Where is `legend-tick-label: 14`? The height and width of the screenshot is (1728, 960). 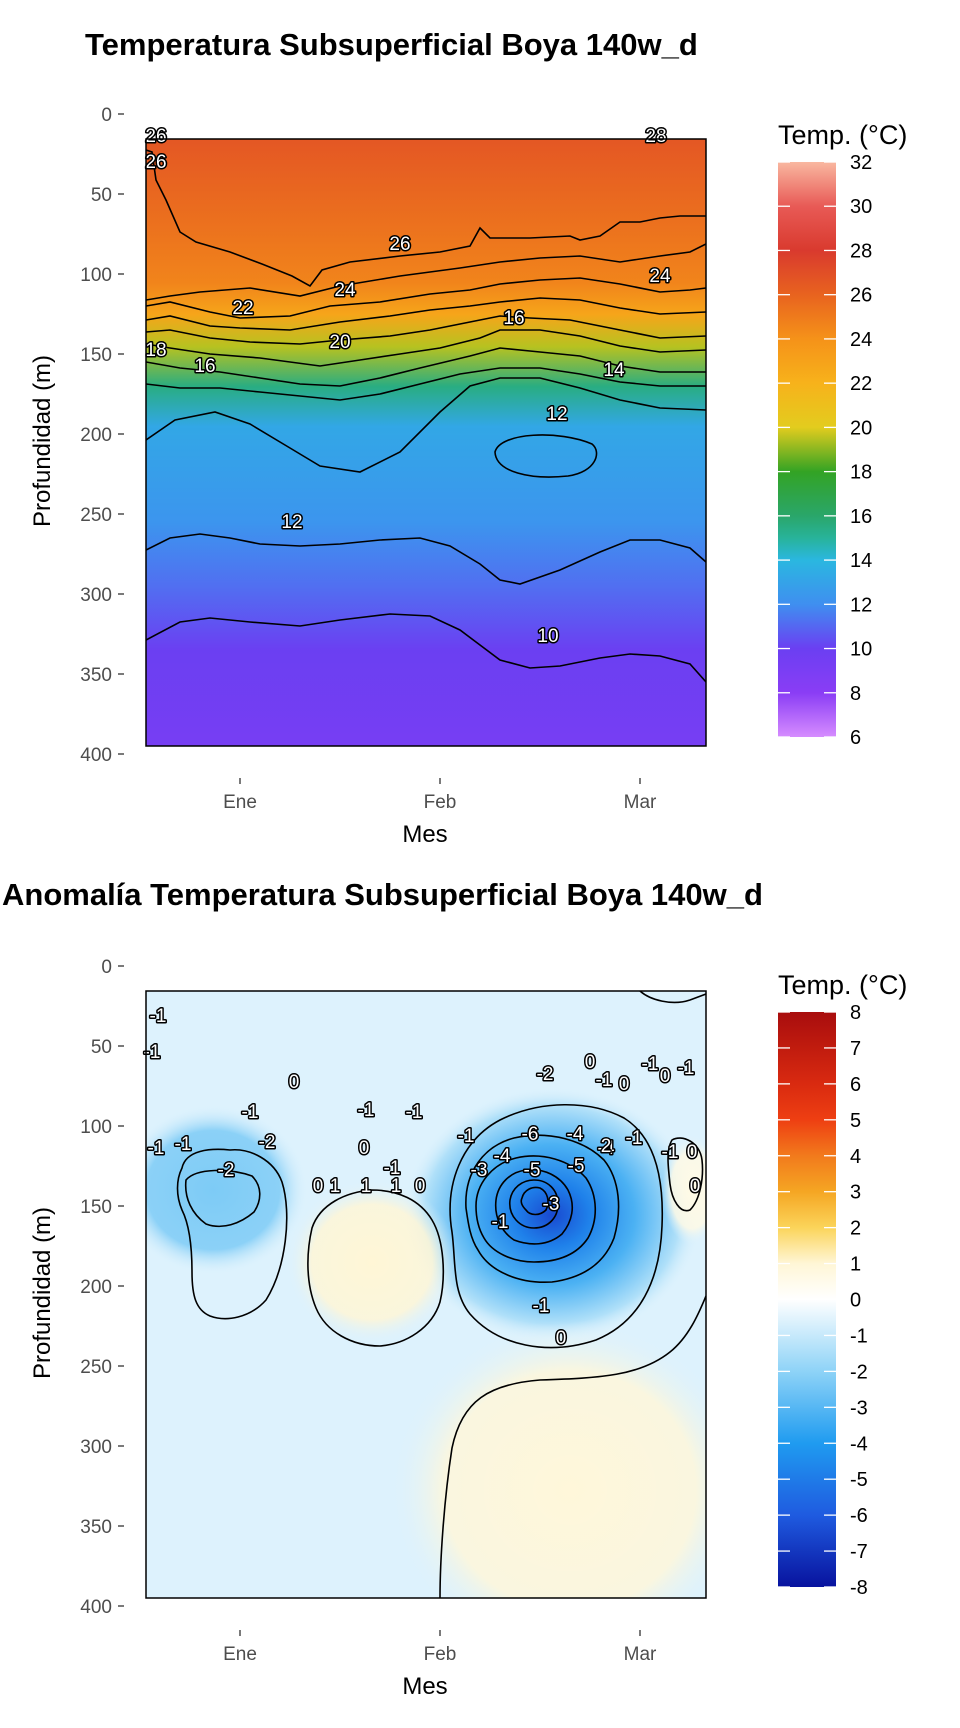
legend-tick-label: 14 is located at coordinates (861, 561).